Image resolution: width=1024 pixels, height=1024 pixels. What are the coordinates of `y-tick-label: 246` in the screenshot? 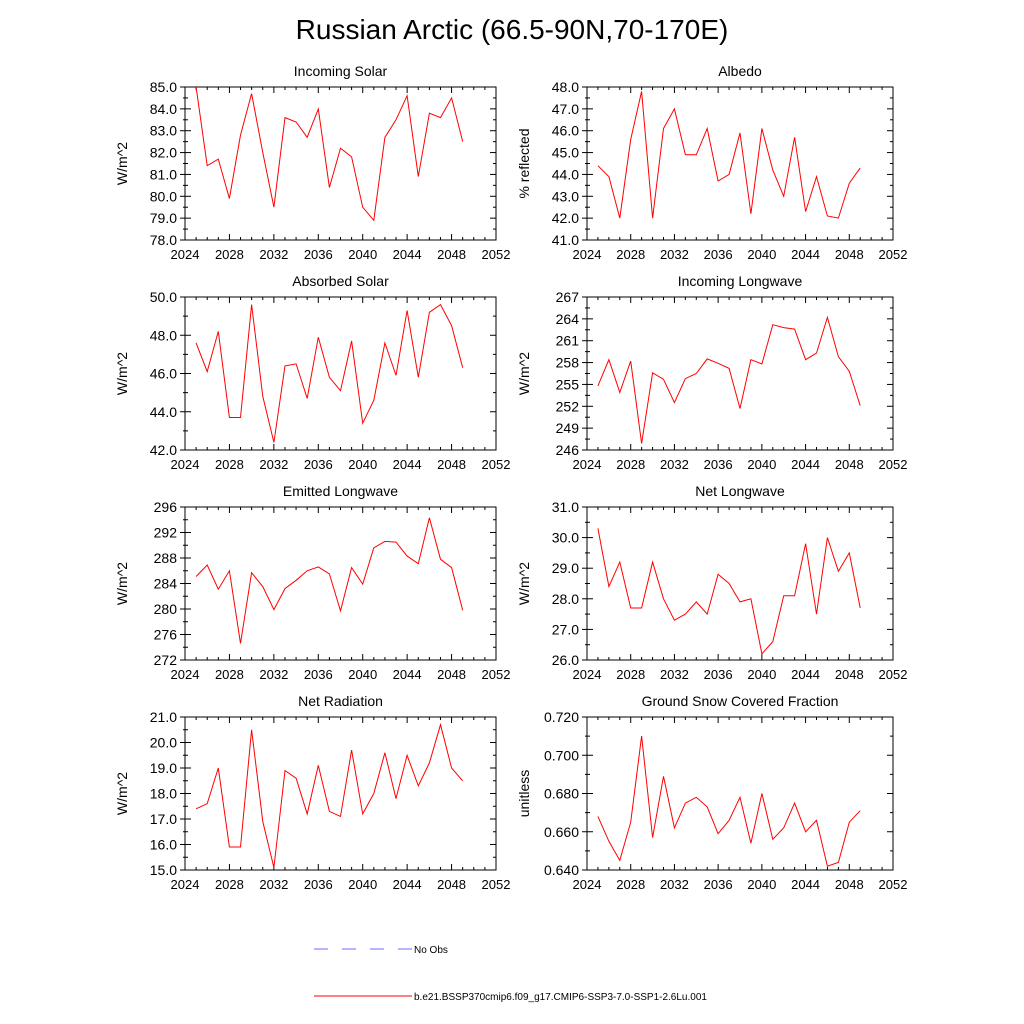 It's located at (568, 450).